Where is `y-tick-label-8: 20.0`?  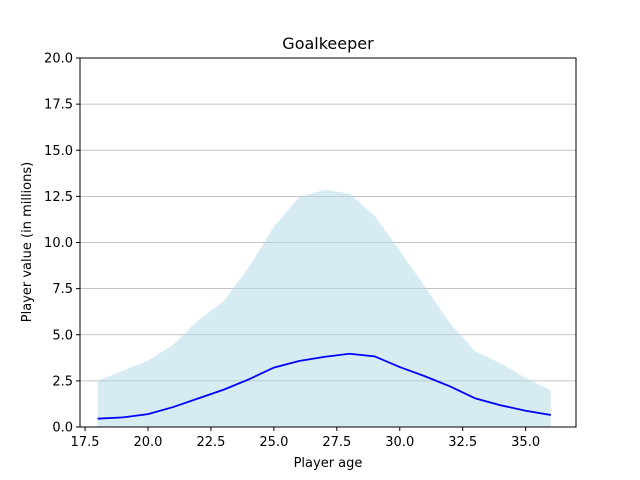
y-tick-label-8: 20.0 is located at coordinates (58, 59).